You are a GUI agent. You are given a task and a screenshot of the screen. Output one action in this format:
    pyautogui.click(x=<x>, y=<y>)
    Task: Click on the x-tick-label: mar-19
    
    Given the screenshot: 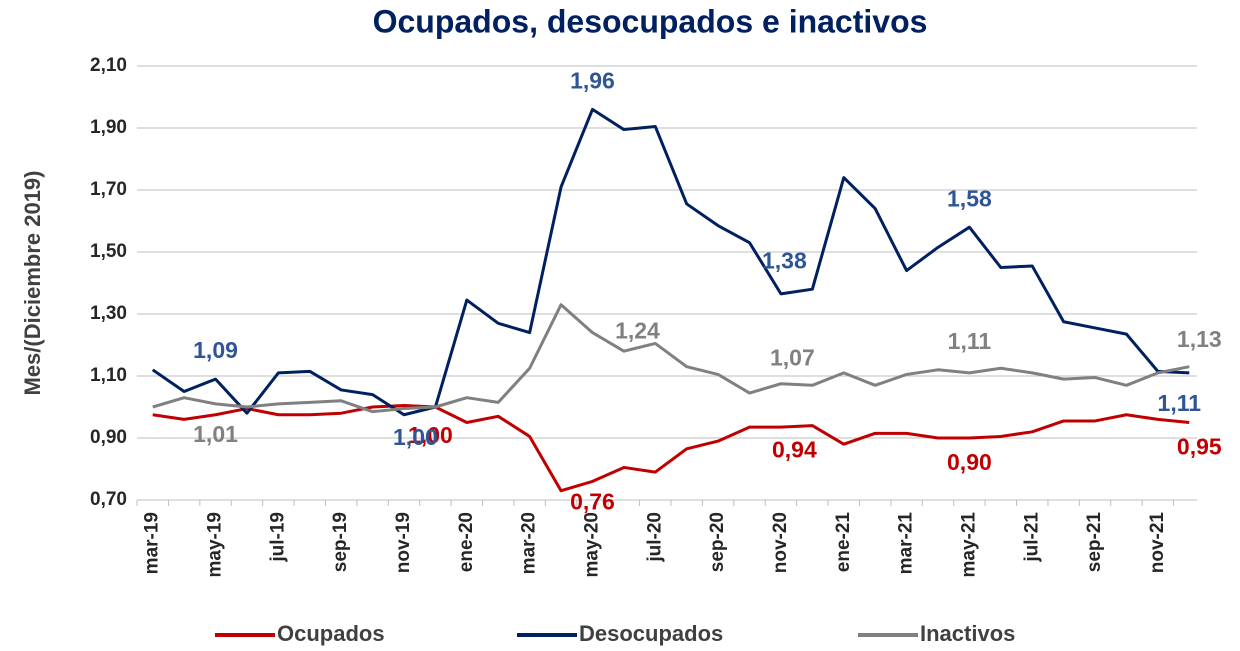 What is the action you would take?
    pyautogui.click(x=152, y=543)
    